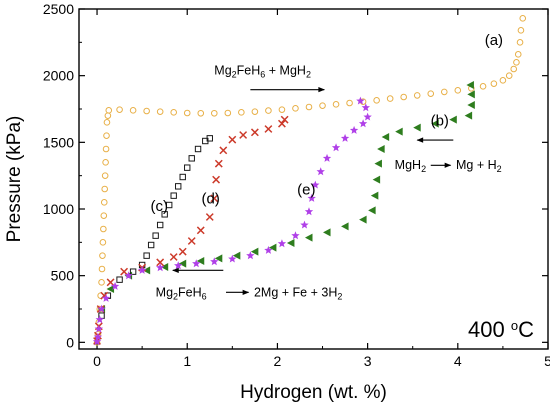  I want to click on reaction-part: MgH, so click(408, 165).